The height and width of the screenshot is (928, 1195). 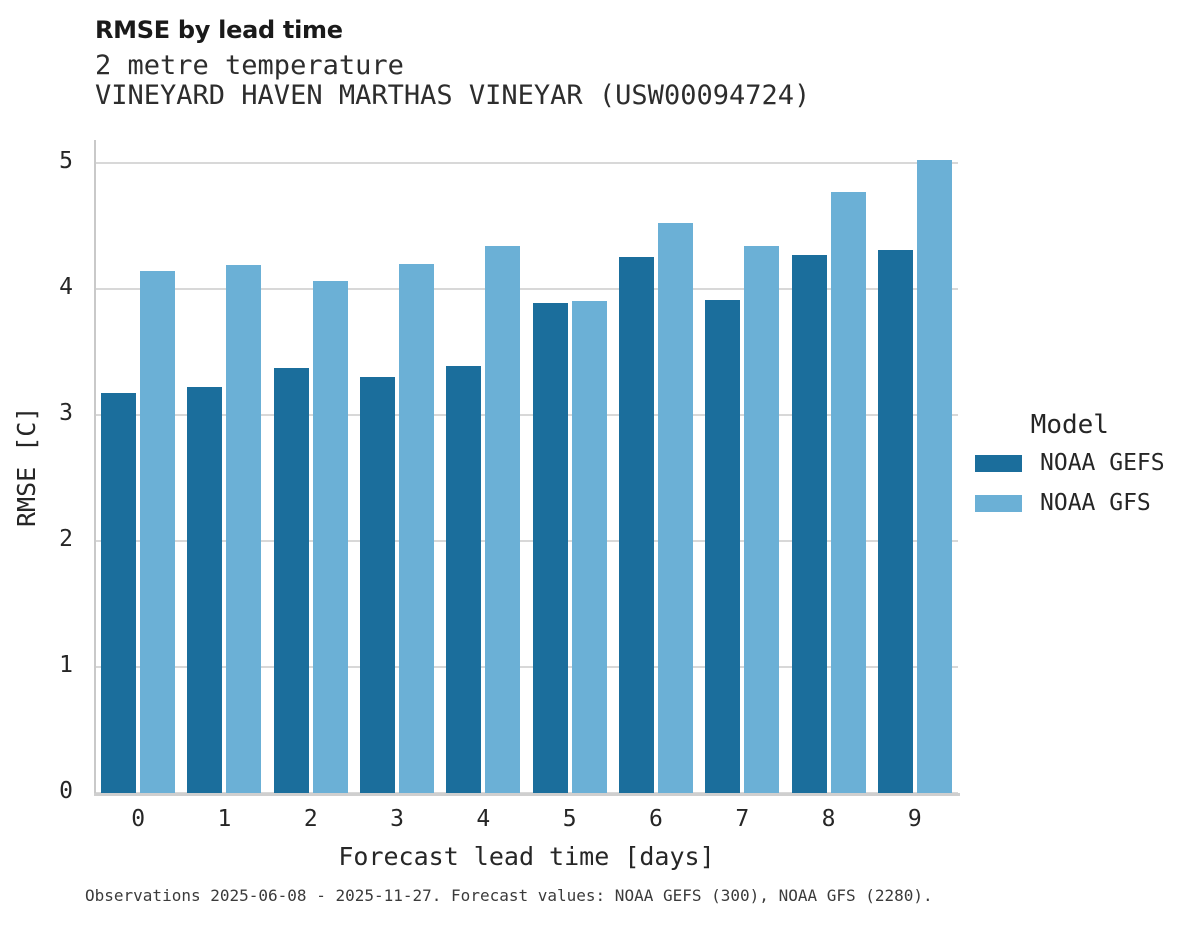 I want to click on legend-label-noaa-gefs: NOAA GEFS, so click(x=1102, y=463).